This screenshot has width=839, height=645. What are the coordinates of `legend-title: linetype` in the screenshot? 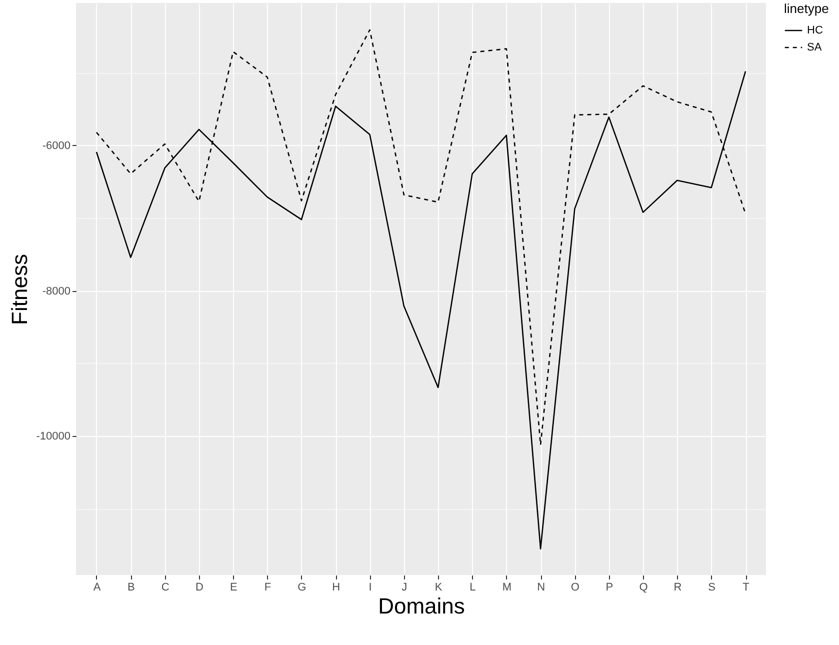 It's located at (806, 8).